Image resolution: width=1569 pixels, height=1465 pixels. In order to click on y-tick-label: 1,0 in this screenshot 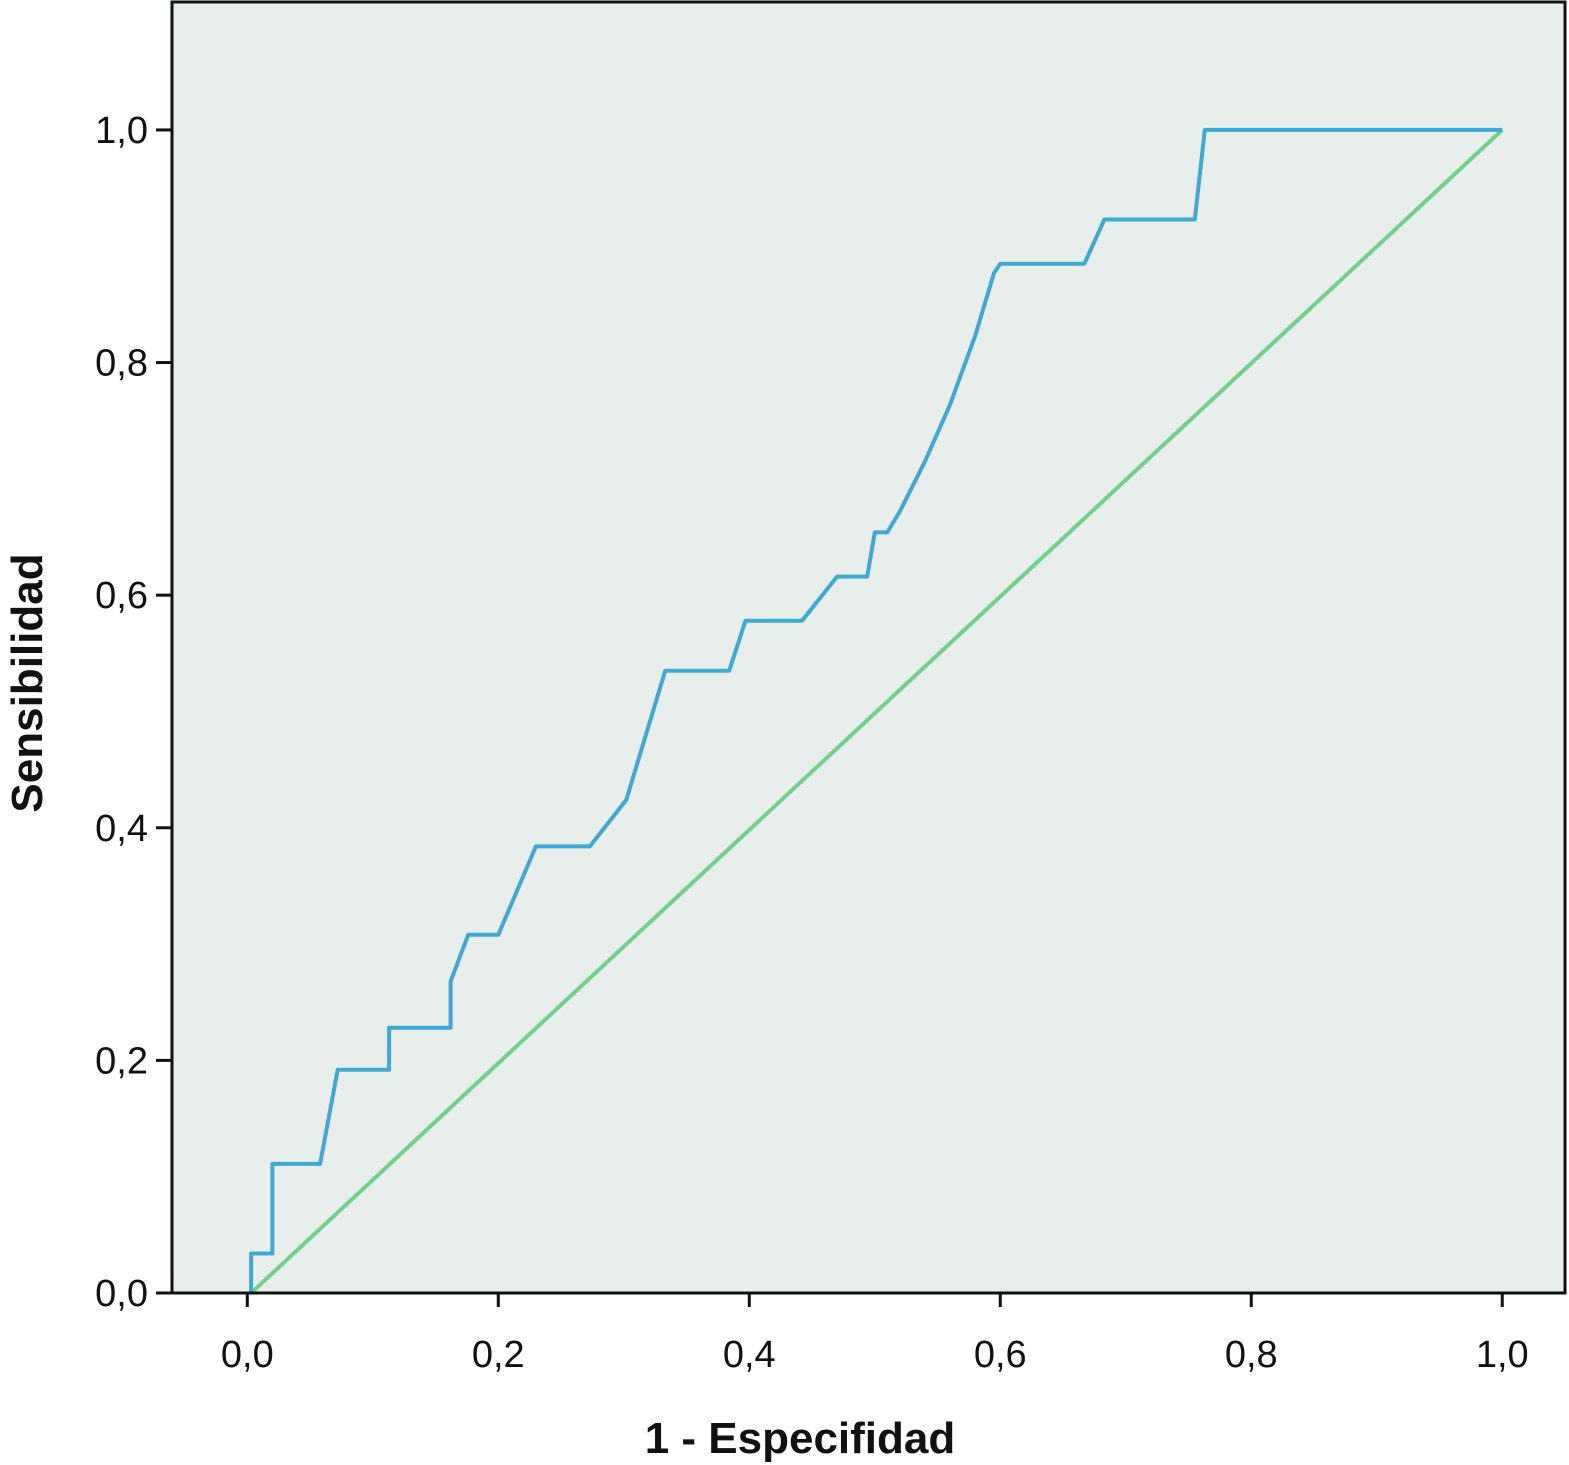, I will do `click(121, 131)`.